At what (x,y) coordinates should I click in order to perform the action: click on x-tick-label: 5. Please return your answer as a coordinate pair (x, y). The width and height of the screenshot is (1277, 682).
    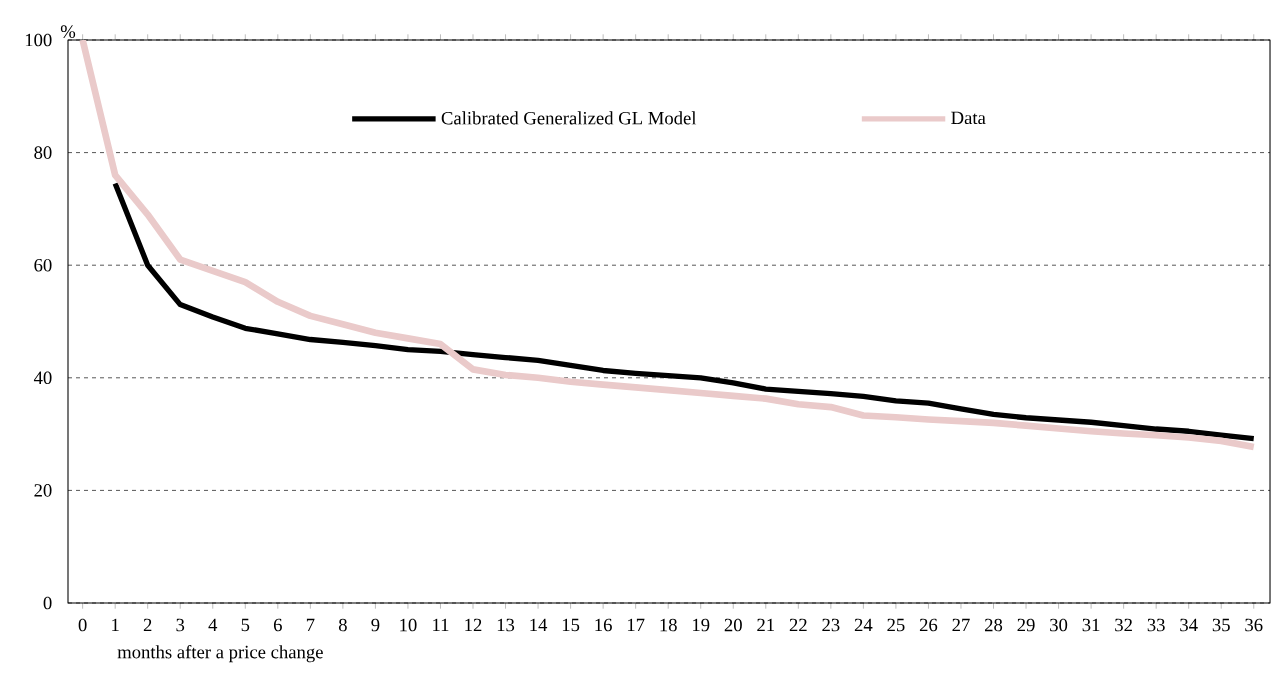
    Looking at the image, I should click on (245, 625).